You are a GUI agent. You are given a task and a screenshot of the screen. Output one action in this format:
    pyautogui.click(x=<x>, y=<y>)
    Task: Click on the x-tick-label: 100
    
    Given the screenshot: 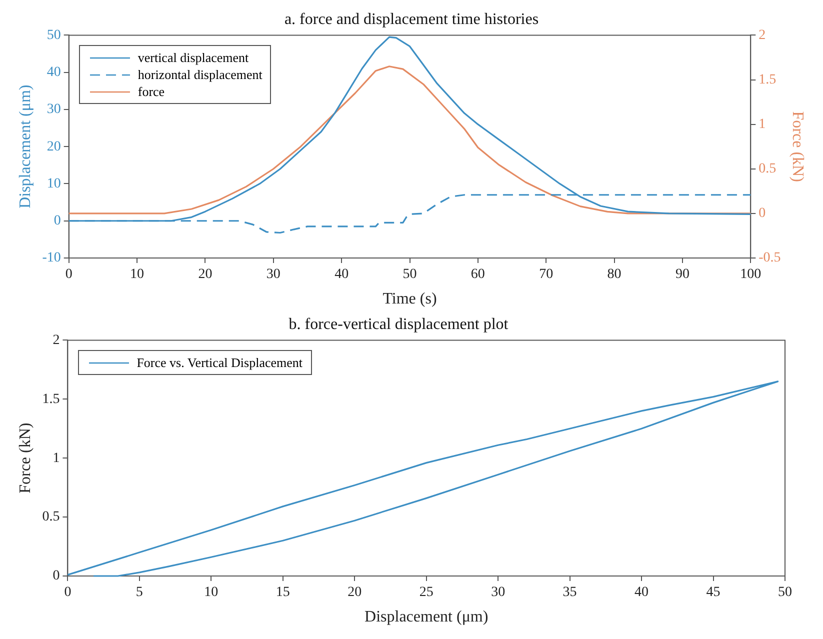 What is the action you would take?
    pyautogui.click(x=751, y=274)
    